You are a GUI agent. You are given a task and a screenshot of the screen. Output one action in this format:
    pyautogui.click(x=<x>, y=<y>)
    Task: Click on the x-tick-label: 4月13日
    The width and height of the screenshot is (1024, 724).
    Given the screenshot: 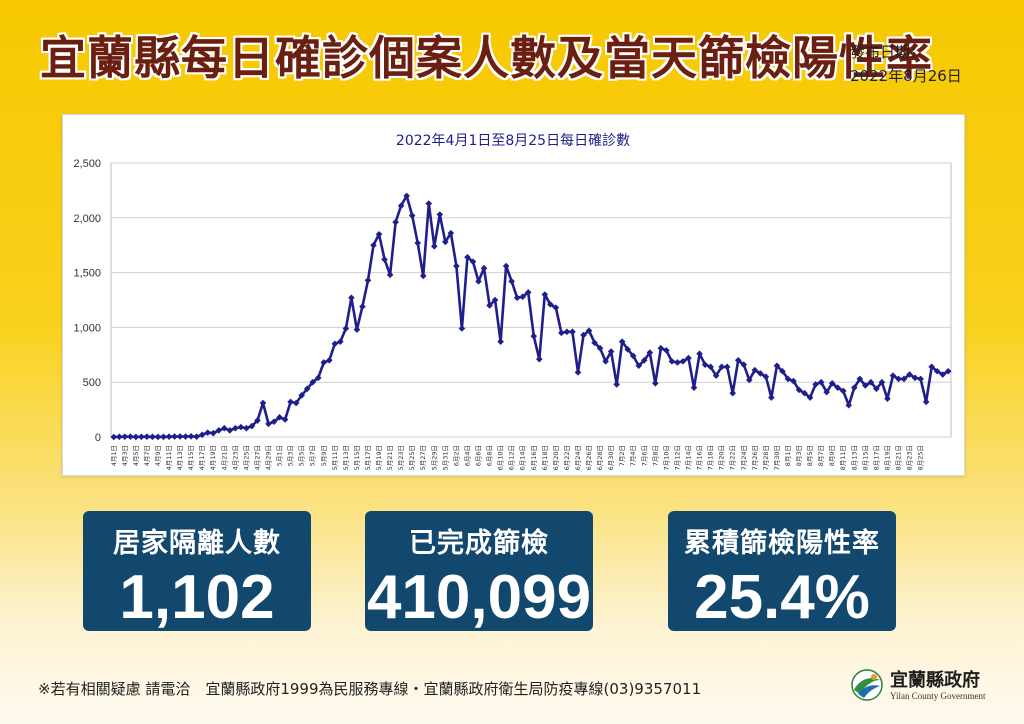 What is the action you would take?
    pyautogui.click(x=180, y=457)
    